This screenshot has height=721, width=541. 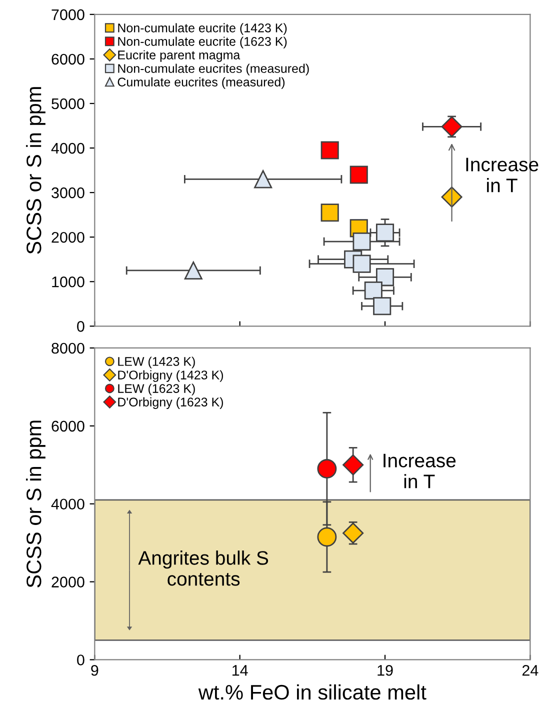 What do you see at coordinates (68, 282) in the screenshot?
I see `y-tick-label: 1000` at bounding box center [68, 282].